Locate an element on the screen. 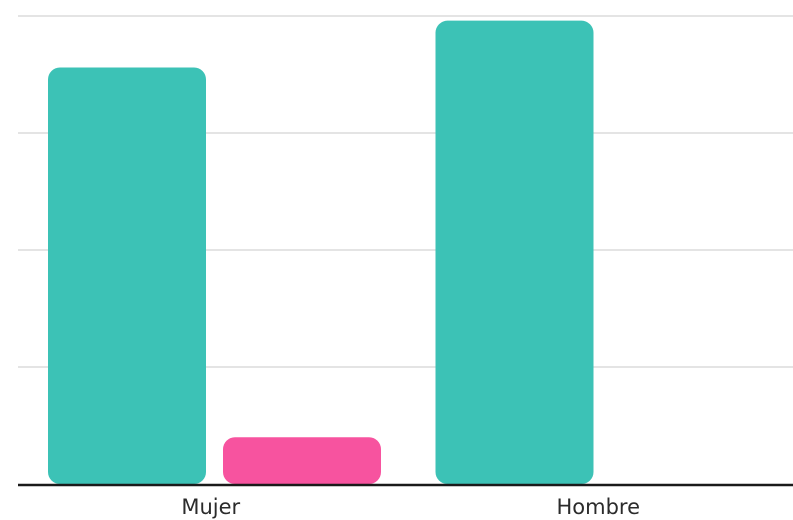 Image resolution: width=793 pixels, height=520 pixels. x-tick-labels: Mujer Hombre is located at coordinates (410, 507).